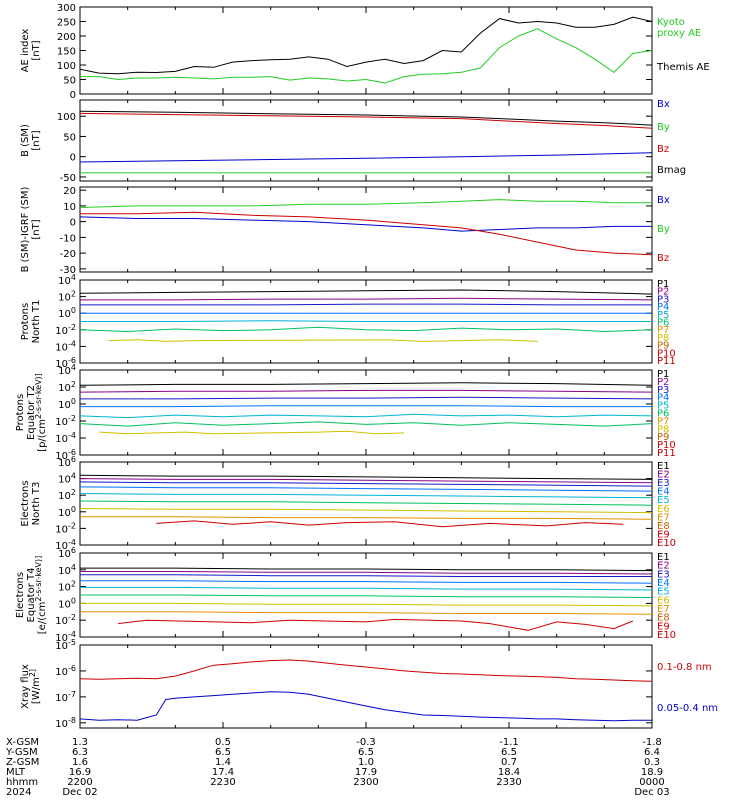  What do you see at coordinates (25, 503) in the screenshot?
I see `y-axis-label: Electrons` at bounding box center [25, 503].